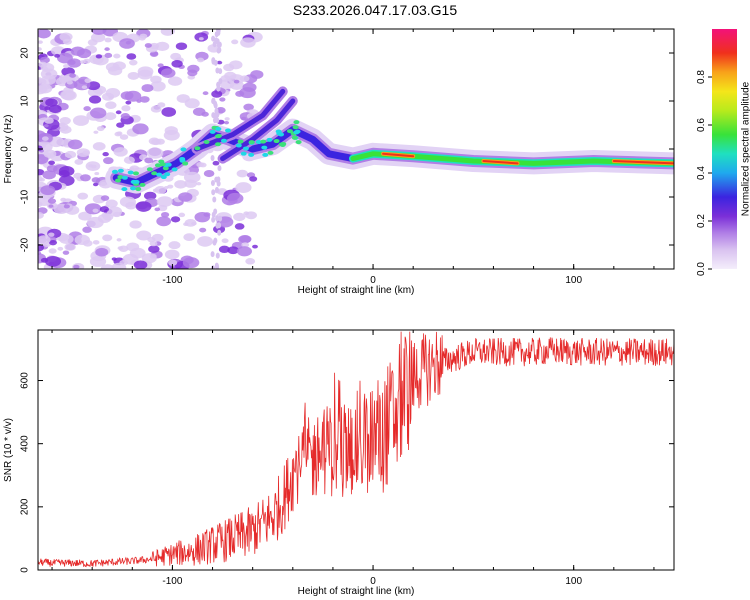 Image resolution: width=750 pixels, height=600 pixels. What do you see at coordinates (701, 221) in the screenshot?
I see `colorbar-tick-label: 0.2` at bounding box center [701, 221].